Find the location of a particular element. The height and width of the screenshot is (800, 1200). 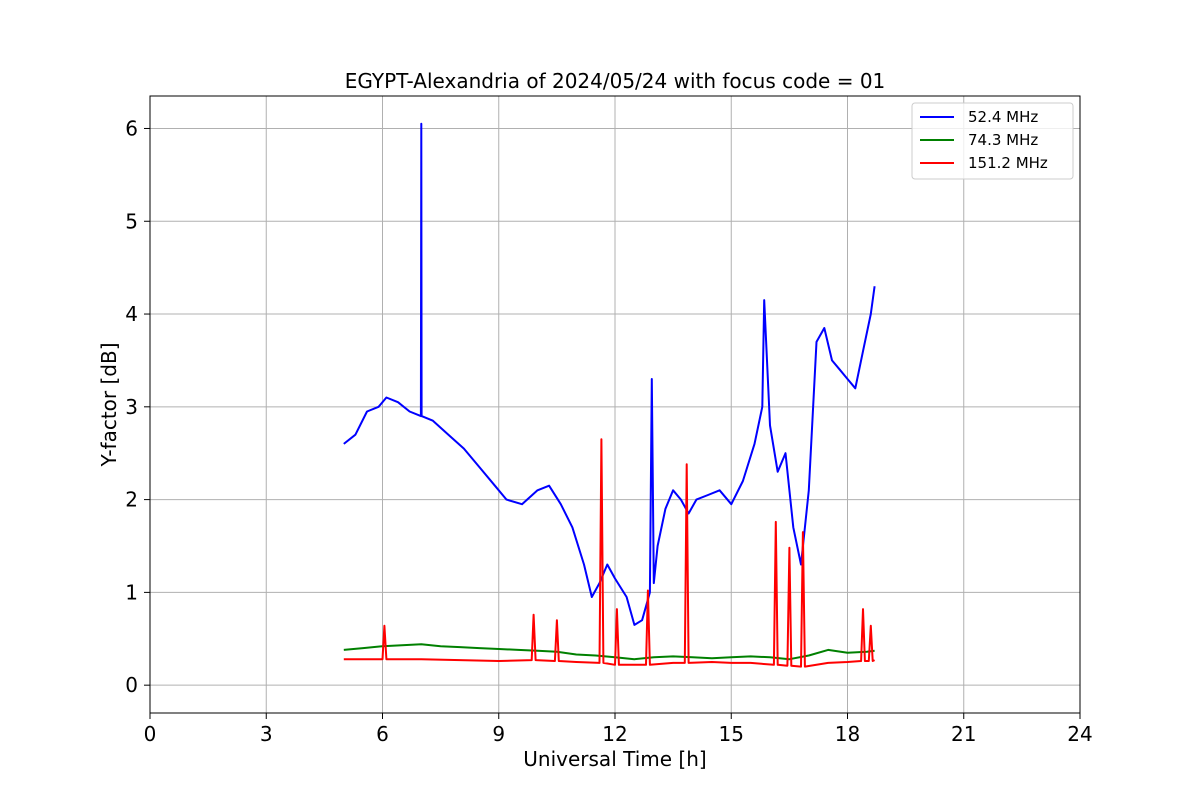

legend-label: 151.2 MHz is located at coordinates (1008, 163).